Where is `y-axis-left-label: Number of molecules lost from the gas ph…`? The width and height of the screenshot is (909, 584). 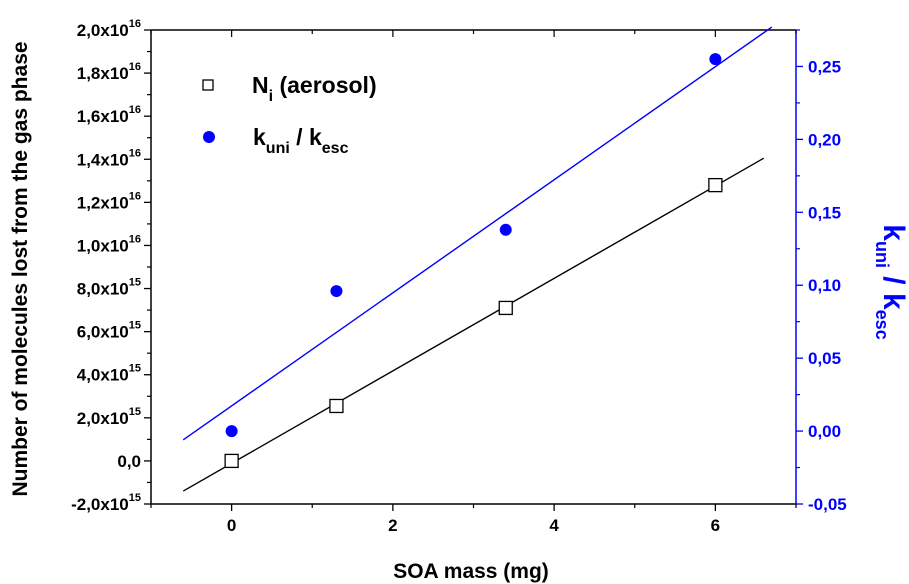
y-axis-left-label: Number of molecules lost from the gas ph… is located at coordinates (20, 268).